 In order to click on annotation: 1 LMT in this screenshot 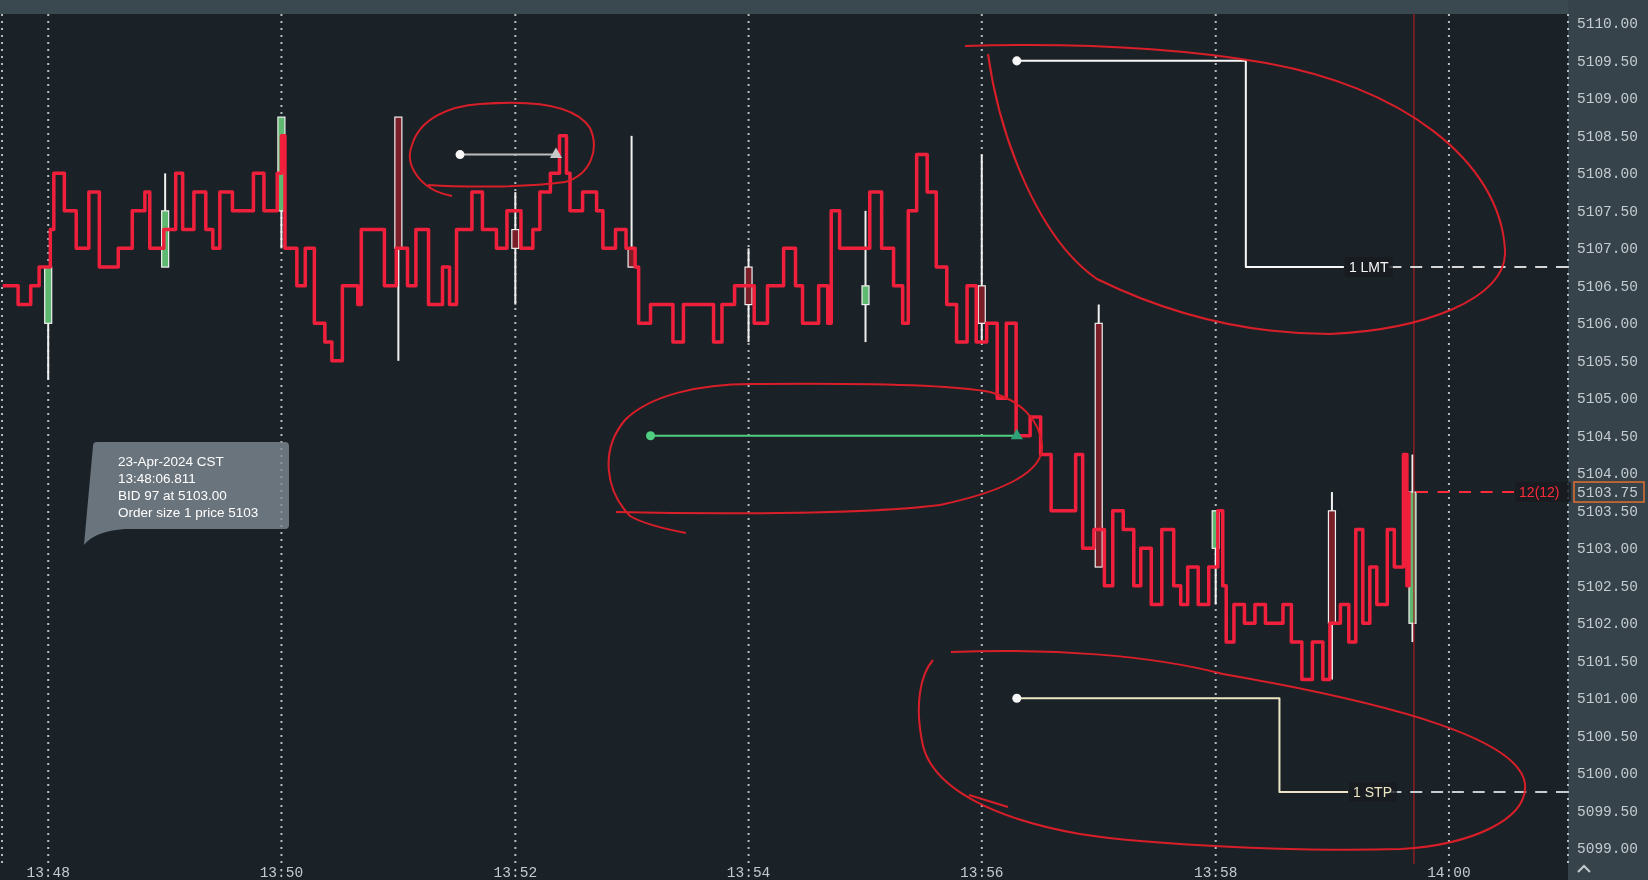, I will do `click(1369, 267)`.